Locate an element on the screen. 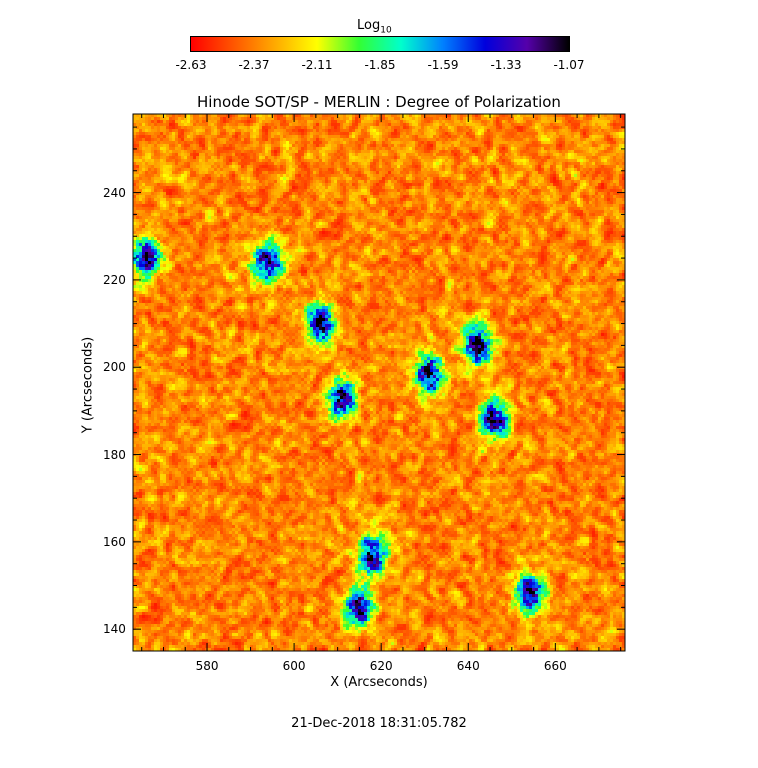 The height and width of the screenshot is (768, 758). colorbar-tick-label: -2.11 is located at coordinates (317, 65).